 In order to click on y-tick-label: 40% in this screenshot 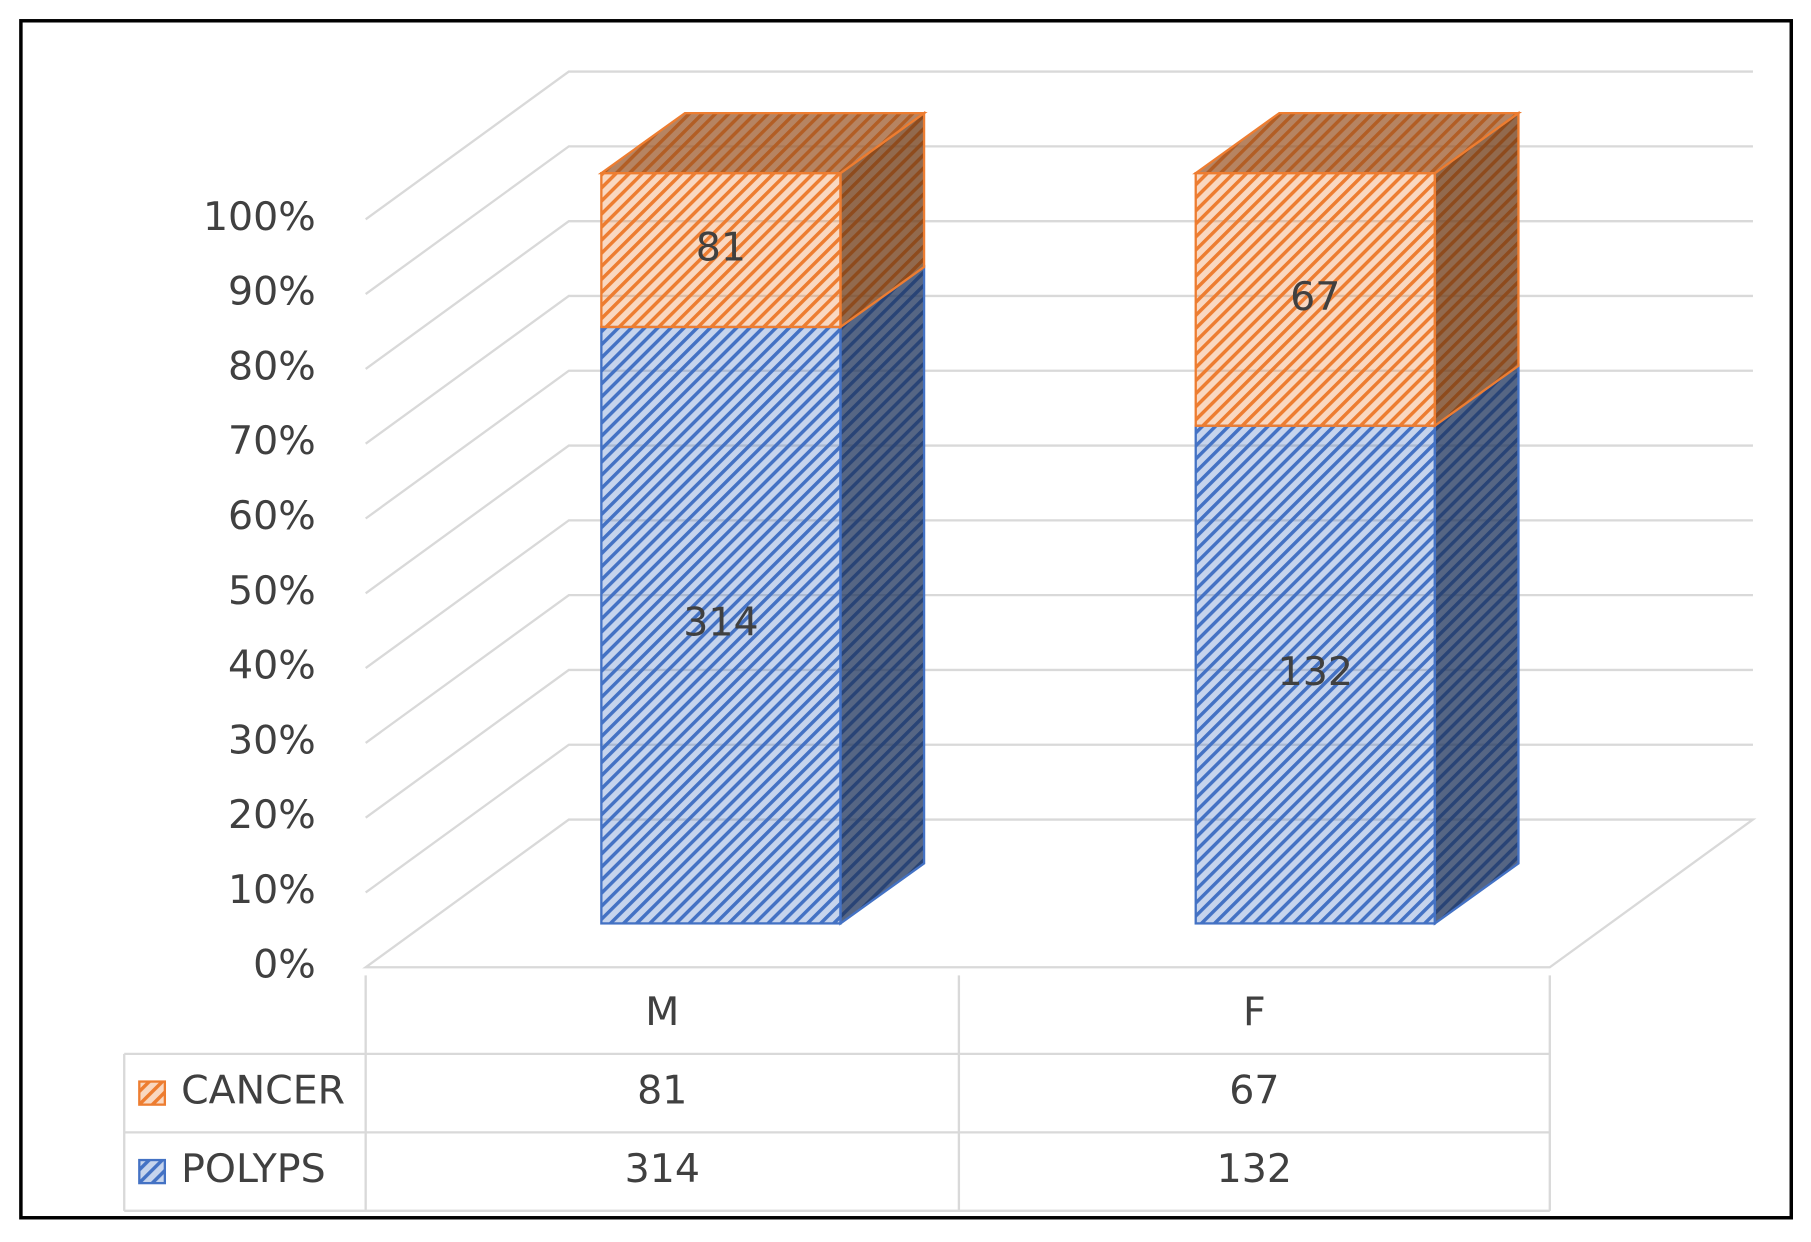, I will do `click(272, 666)`.